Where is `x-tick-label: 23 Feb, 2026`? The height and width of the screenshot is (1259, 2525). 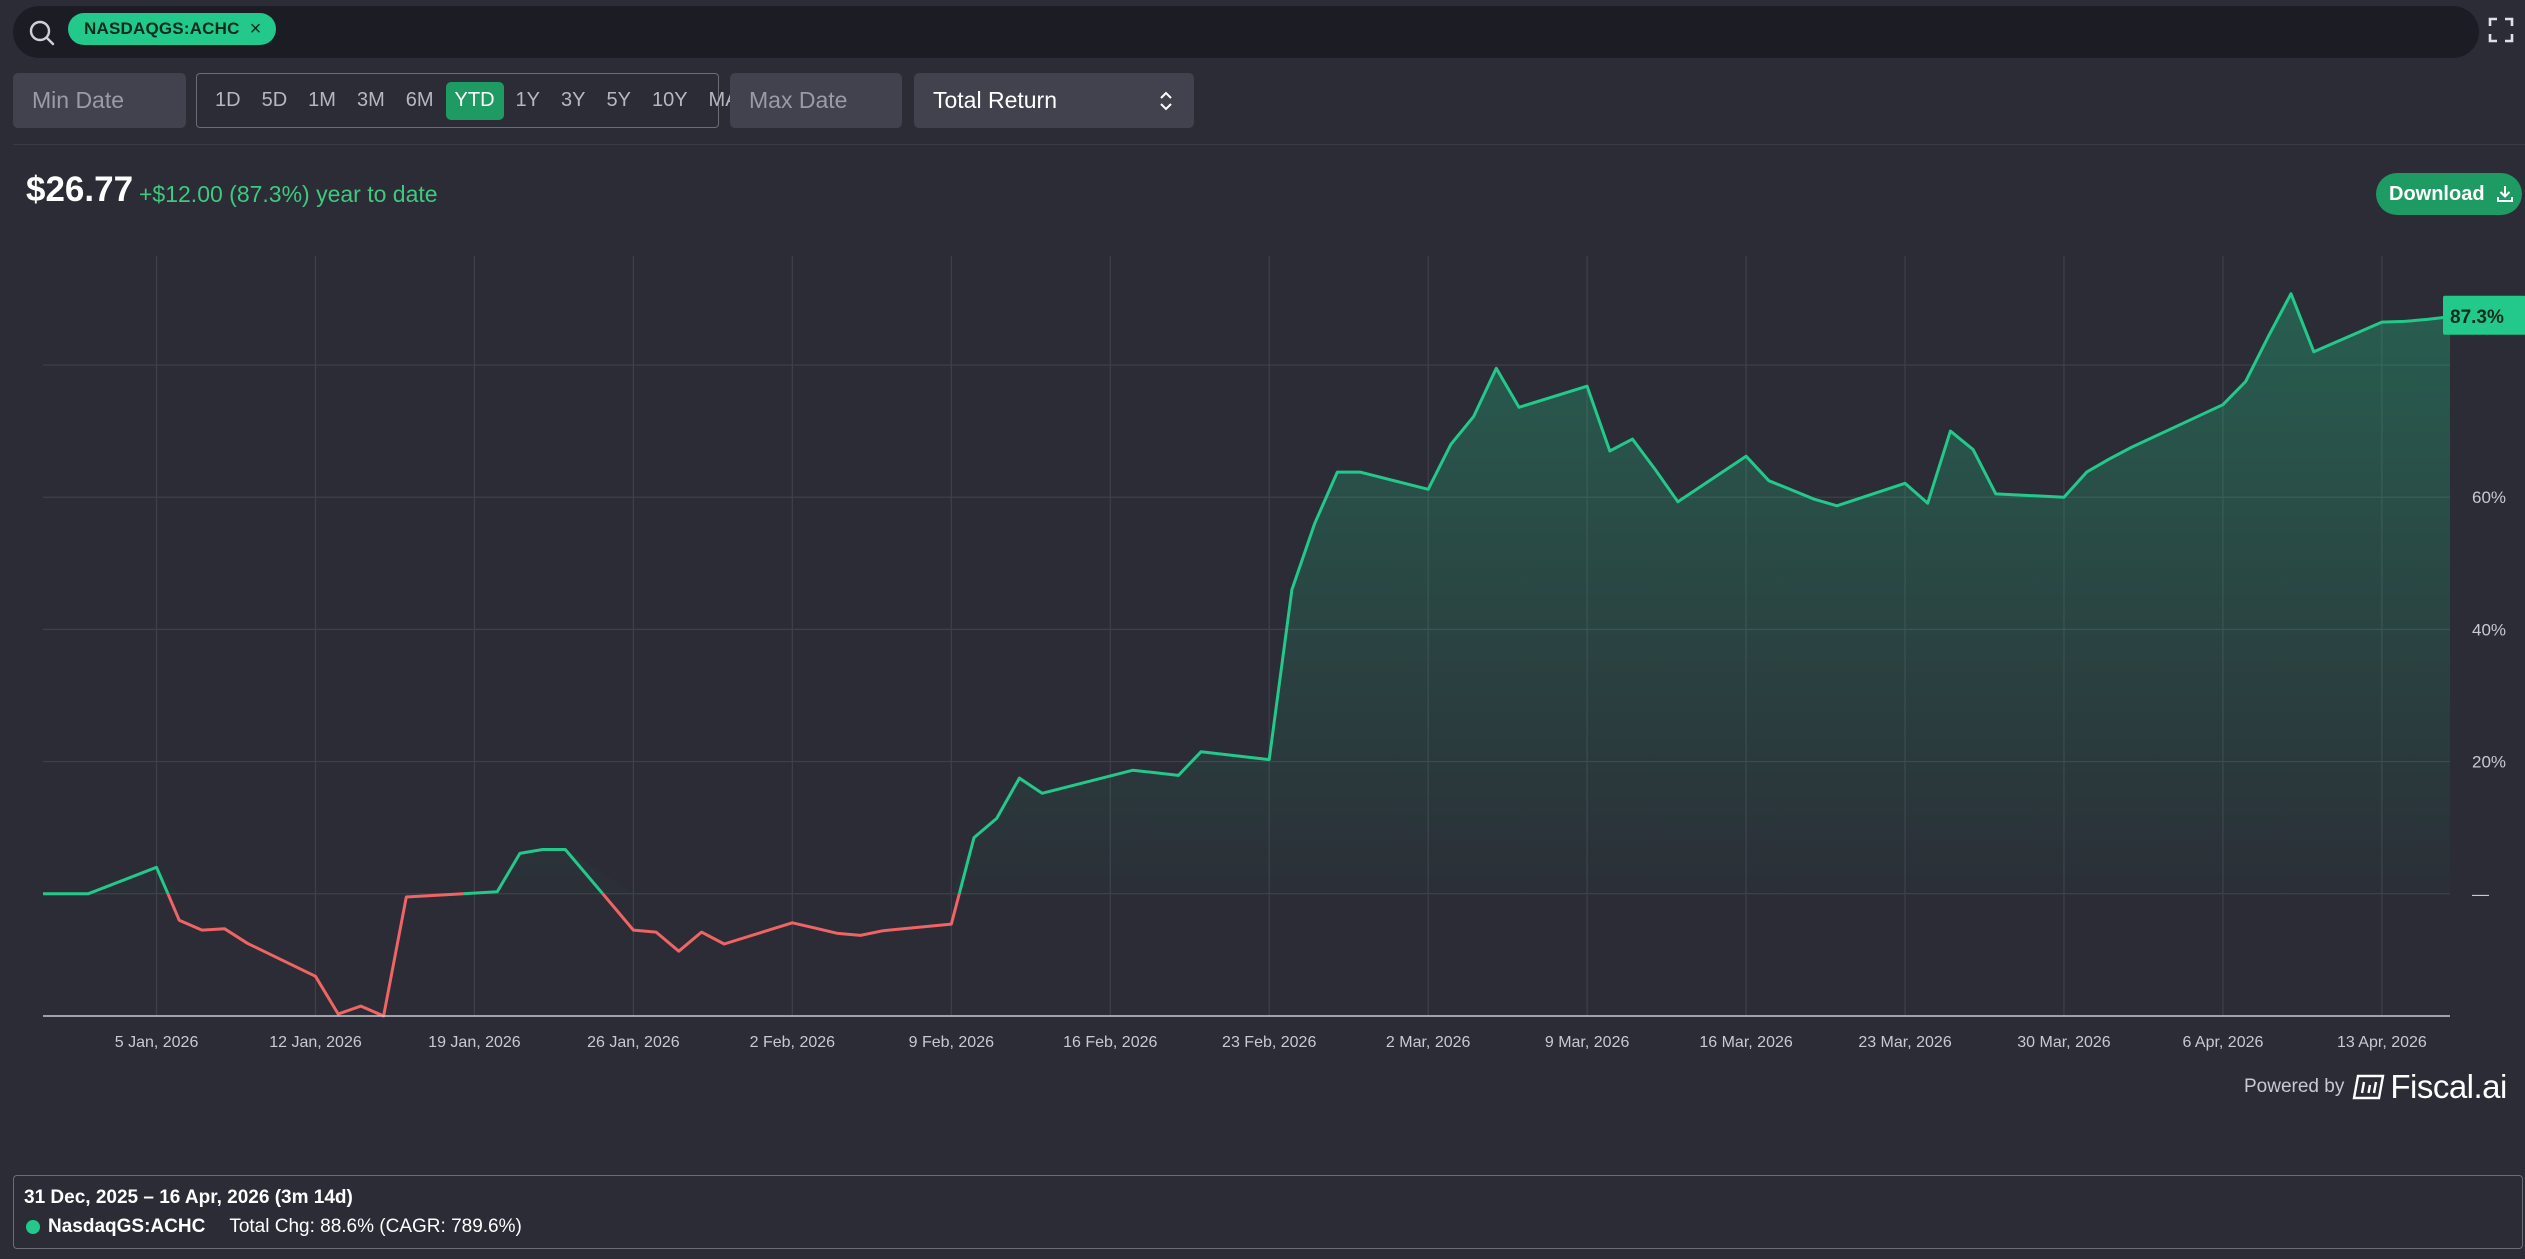 x-tick-label: 23 Feb, 2026 is located at coordinates (1269, 1042).